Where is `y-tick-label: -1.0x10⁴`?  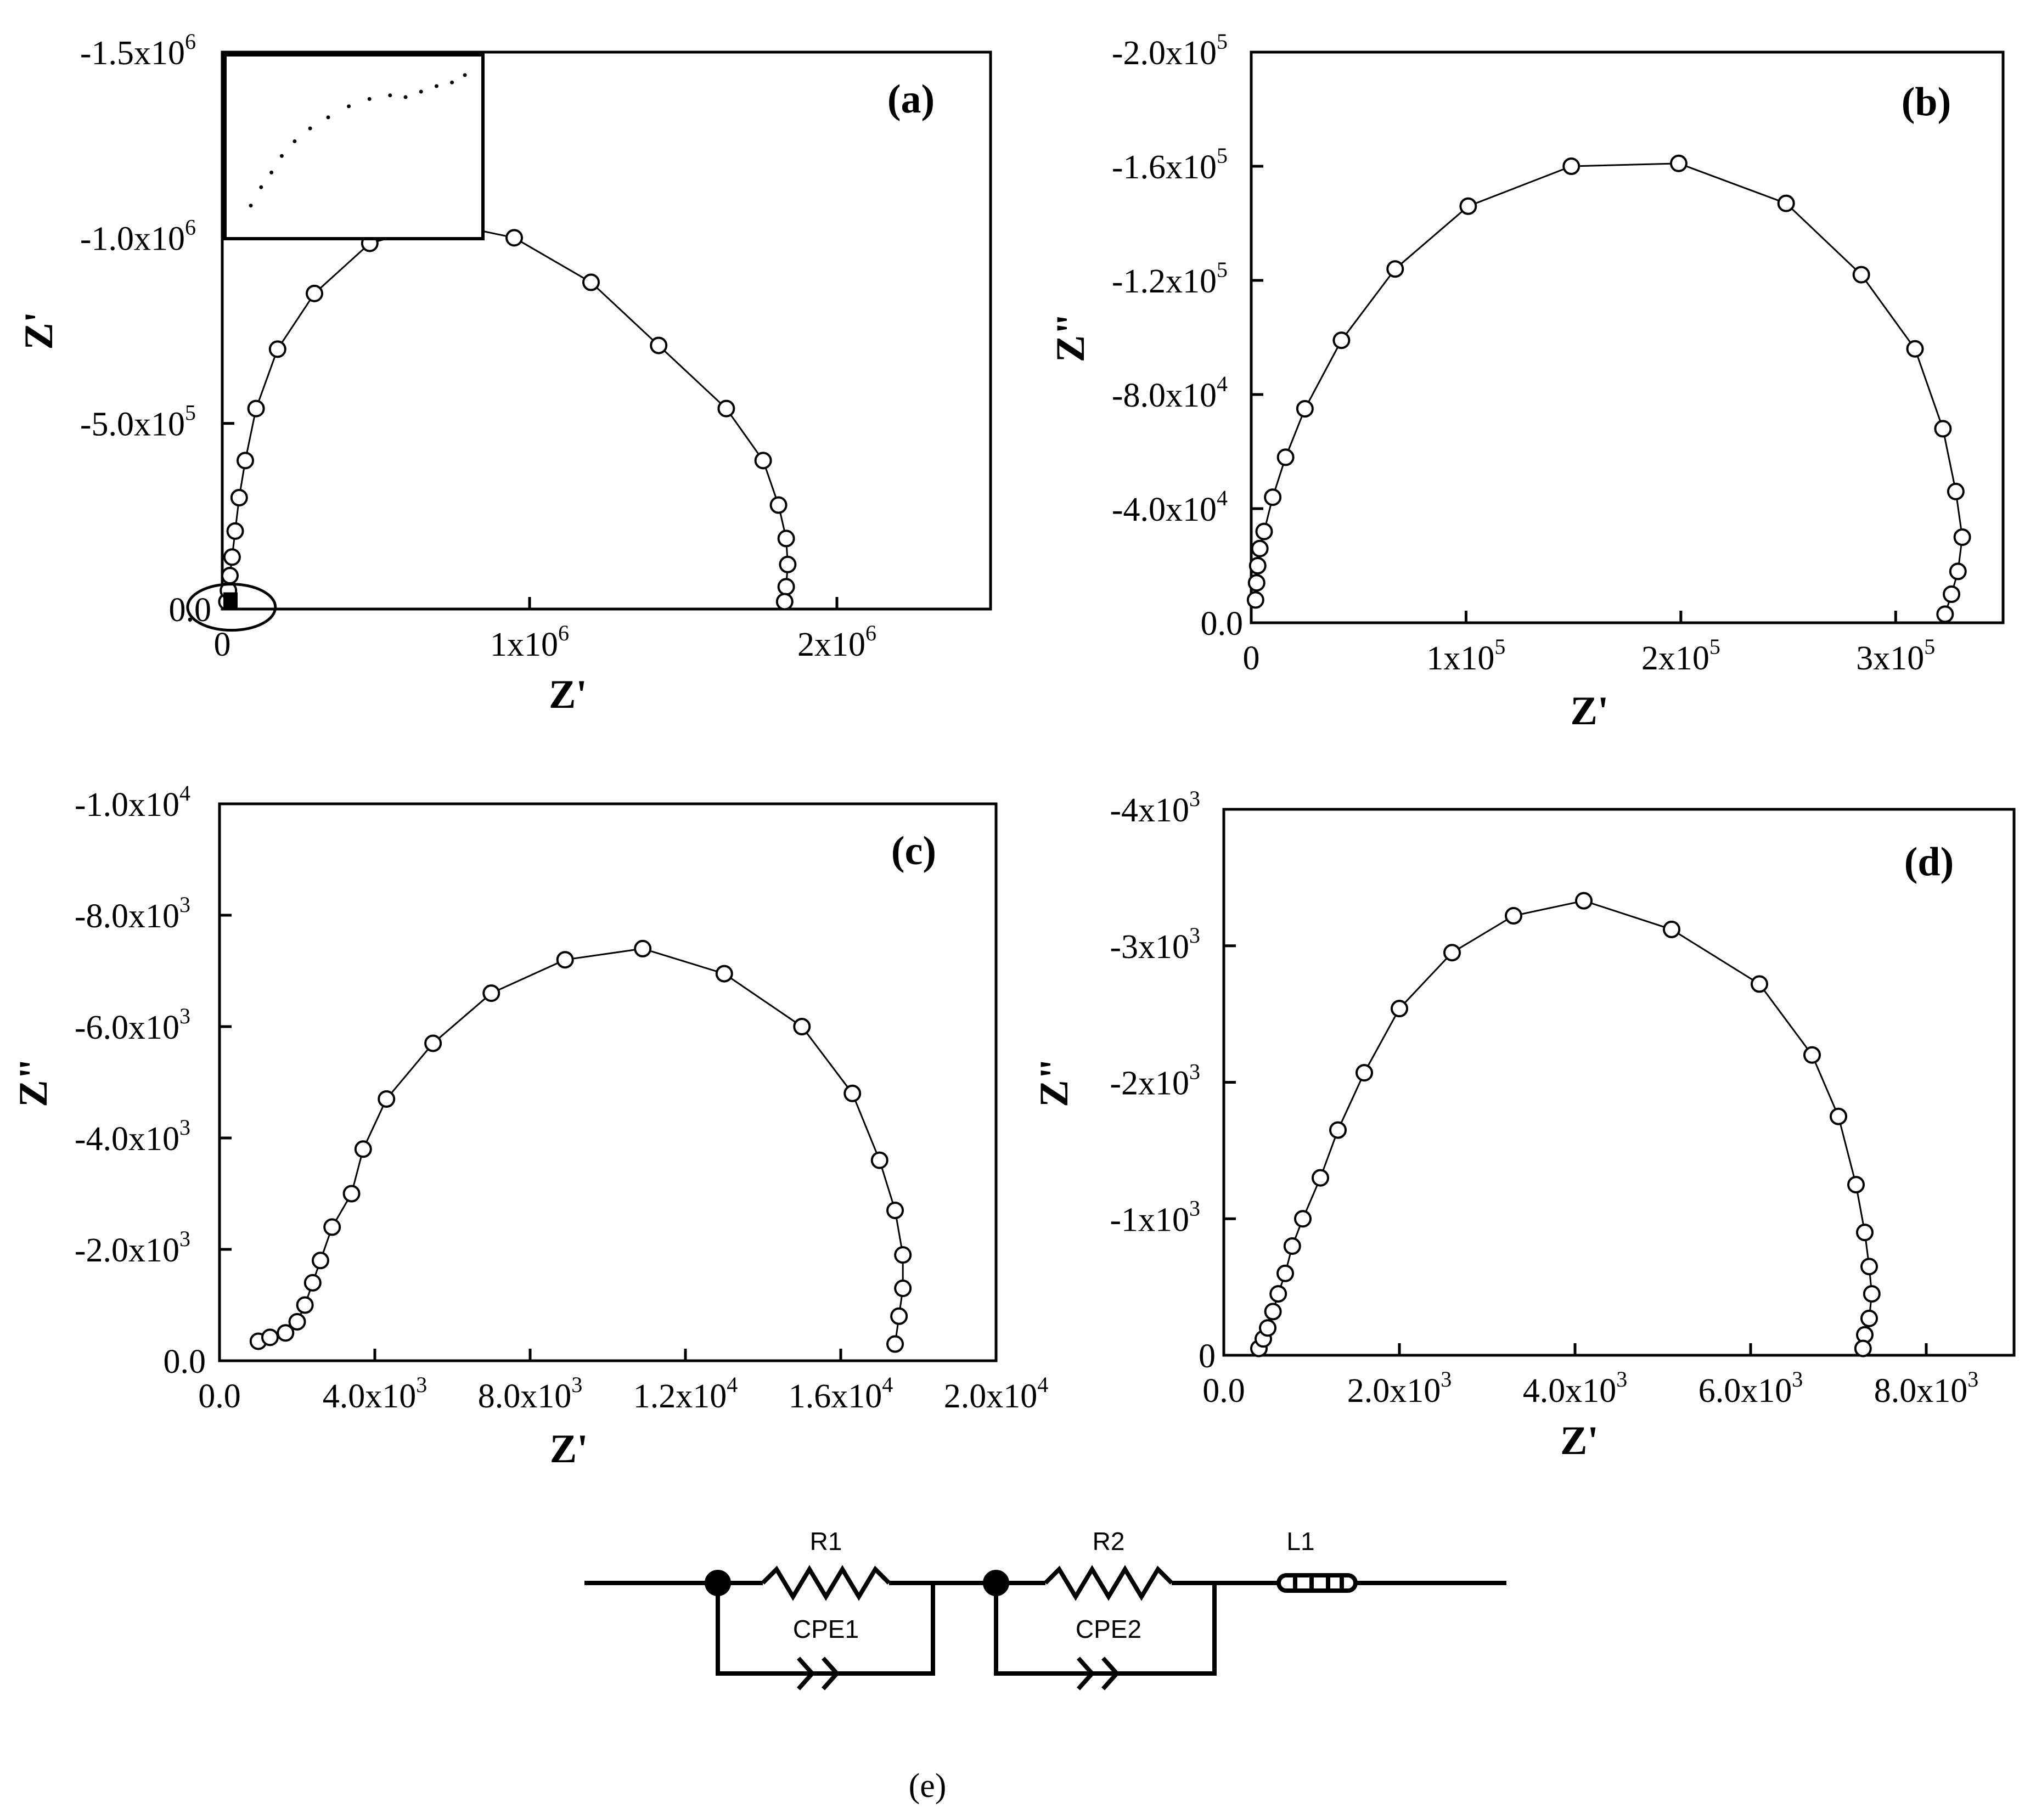 y-tick-label: -1.0x10⁴ is located at coordinates (132, 802).